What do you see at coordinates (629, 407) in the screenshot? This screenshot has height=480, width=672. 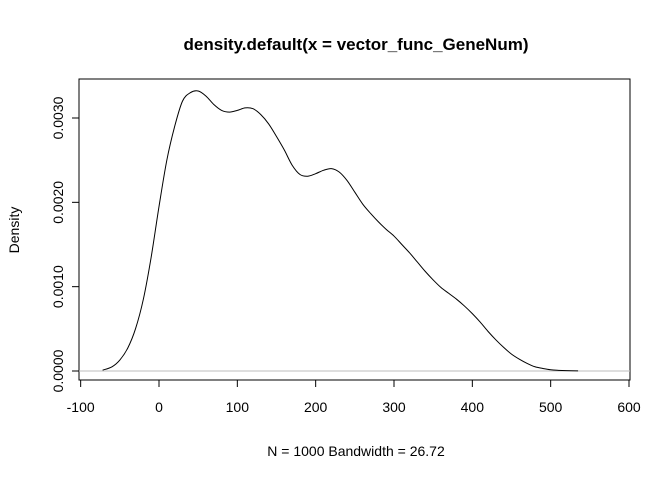 I see `x-tick-label: 600` at bounding box center [629, 407].